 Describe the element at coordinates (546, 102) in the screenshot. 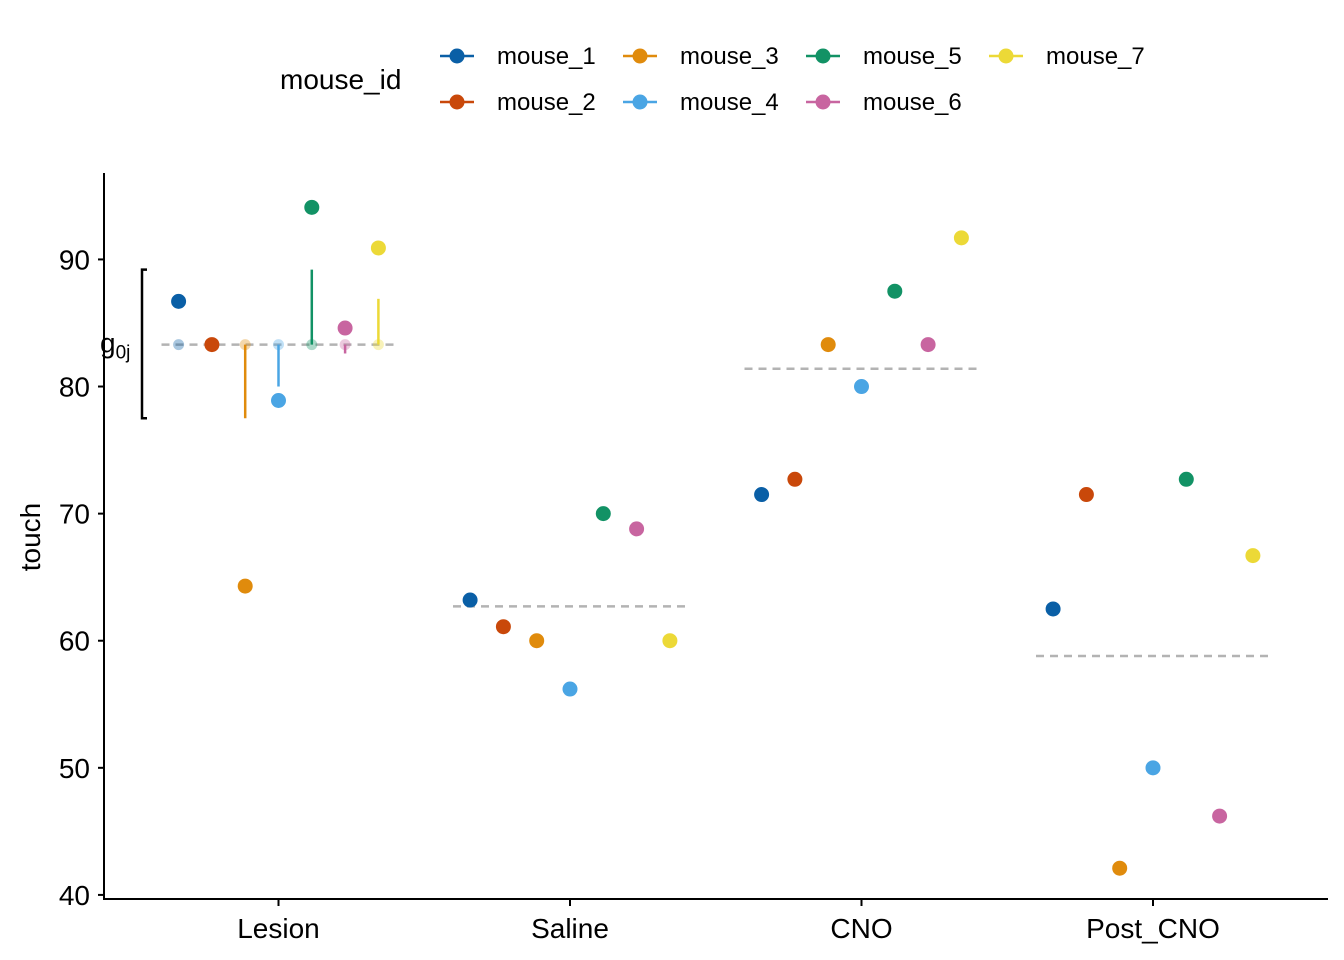

I see `legend-label: mouse_2` at that location.